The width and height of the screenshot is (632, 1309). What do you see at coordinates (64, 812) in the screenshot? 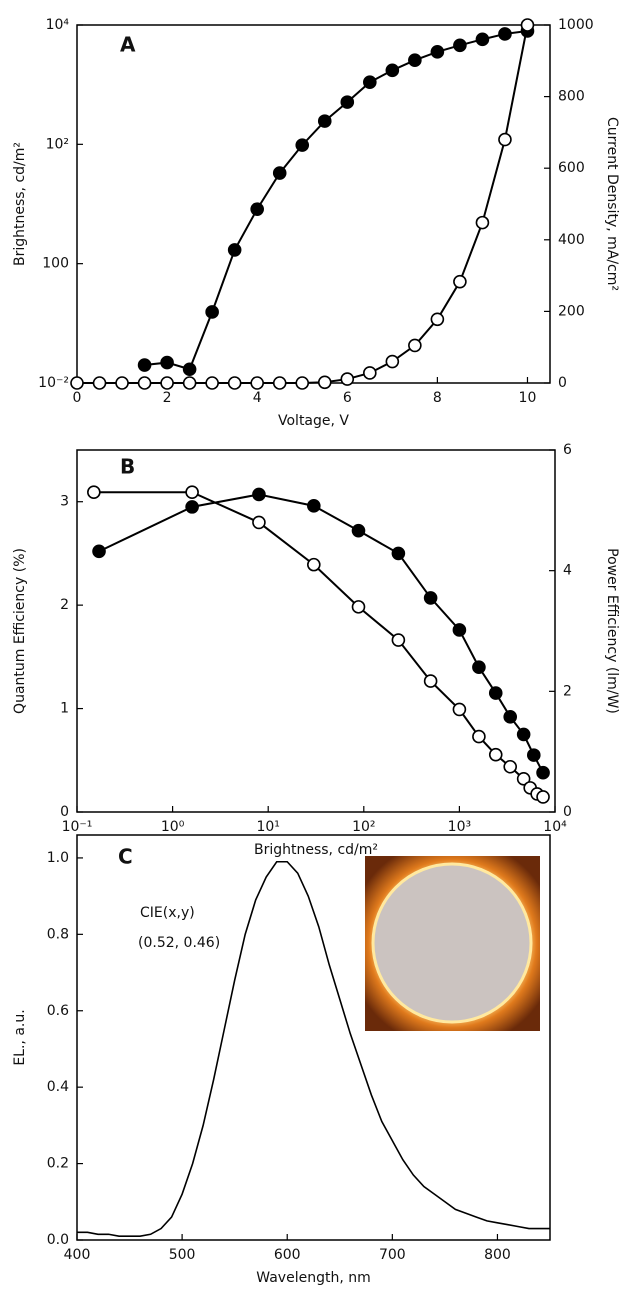
I see `y-tick-label: 0` at bounding box center [64, 812].